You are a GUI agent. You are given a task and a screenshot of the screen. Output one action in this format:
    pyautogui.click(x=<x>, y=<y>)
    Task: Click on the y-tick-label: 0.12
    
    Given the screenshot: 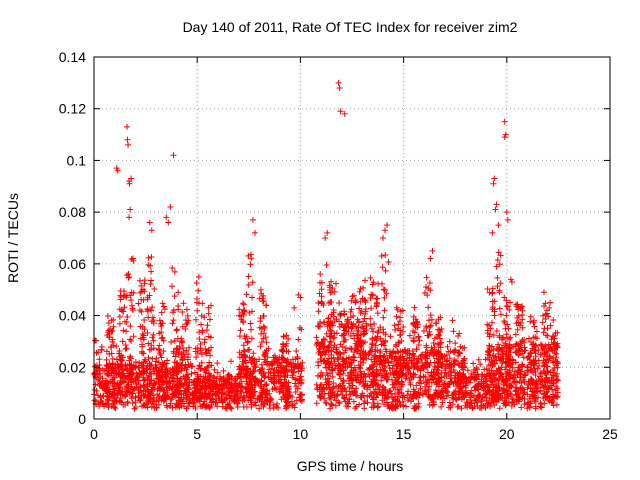 What is the action you would take?
    pyautogui.click(x=72, y=109)
    